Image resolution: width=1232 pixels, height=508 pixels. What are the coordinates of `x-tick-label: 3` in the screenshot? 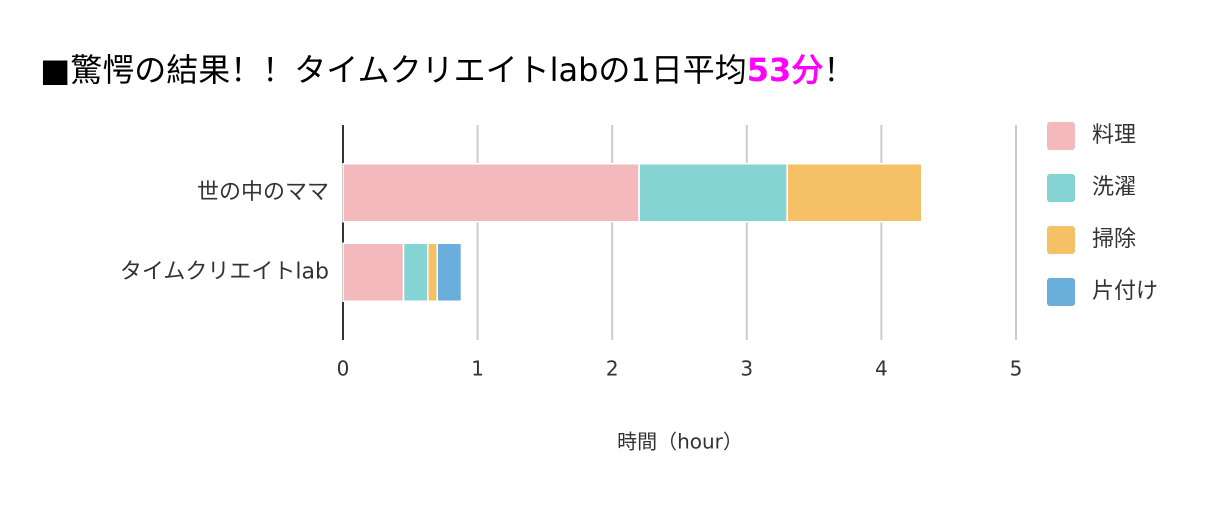 It's located at (746, 369).